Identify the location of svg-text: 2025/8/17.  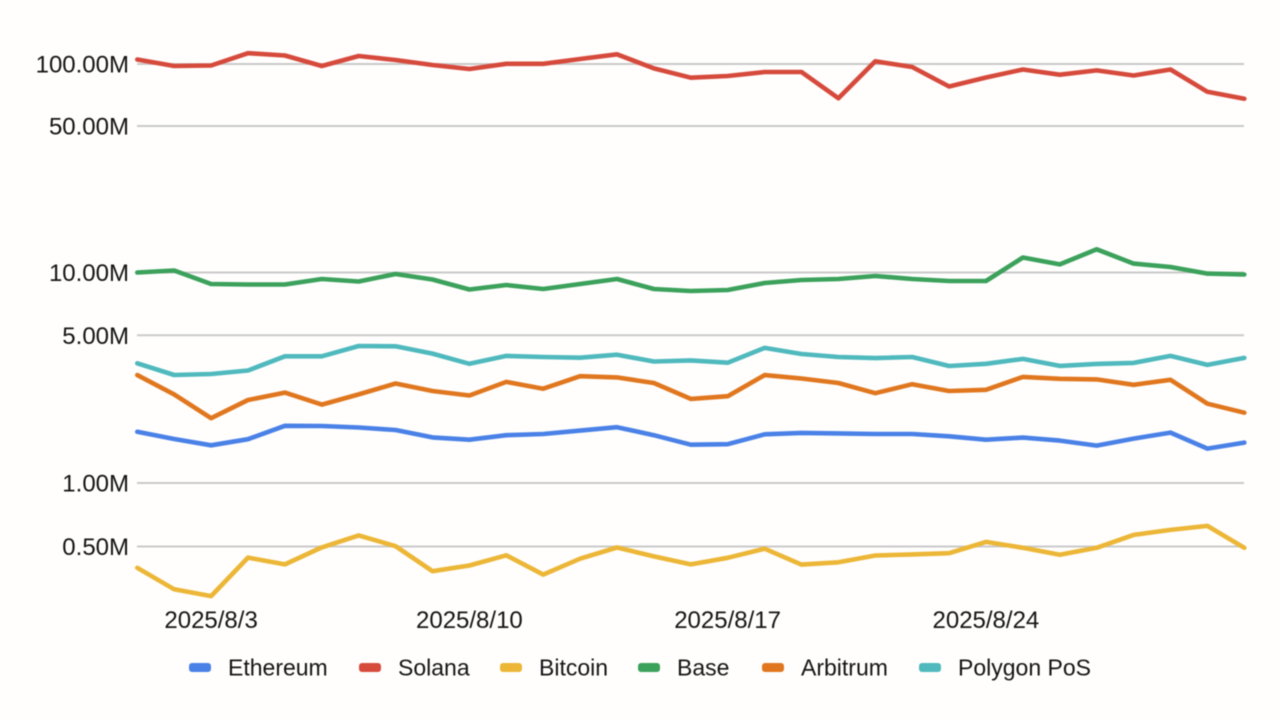
(727, 620).